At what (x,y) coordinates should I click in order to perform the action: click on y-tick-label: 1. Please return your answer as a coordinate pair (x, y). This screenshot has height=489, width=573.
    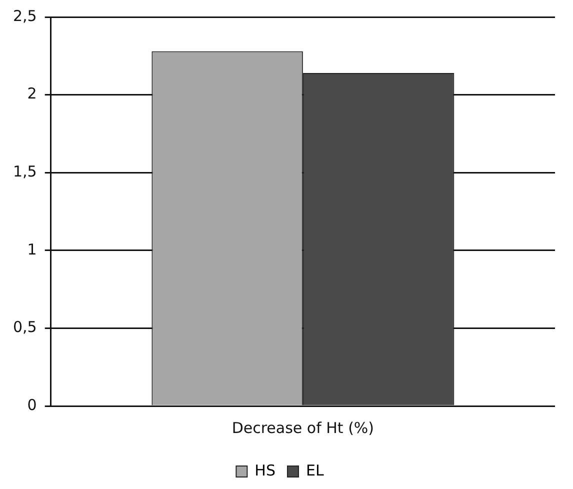
    Looking at the image, I should click on (32, 249).